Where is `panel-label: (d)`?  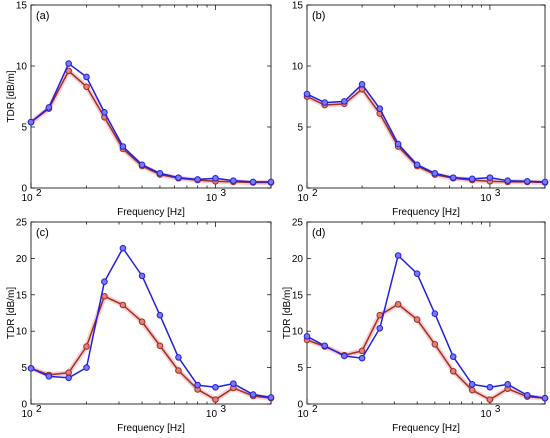
panel-label: (d) is located at coordinates (318, 233).